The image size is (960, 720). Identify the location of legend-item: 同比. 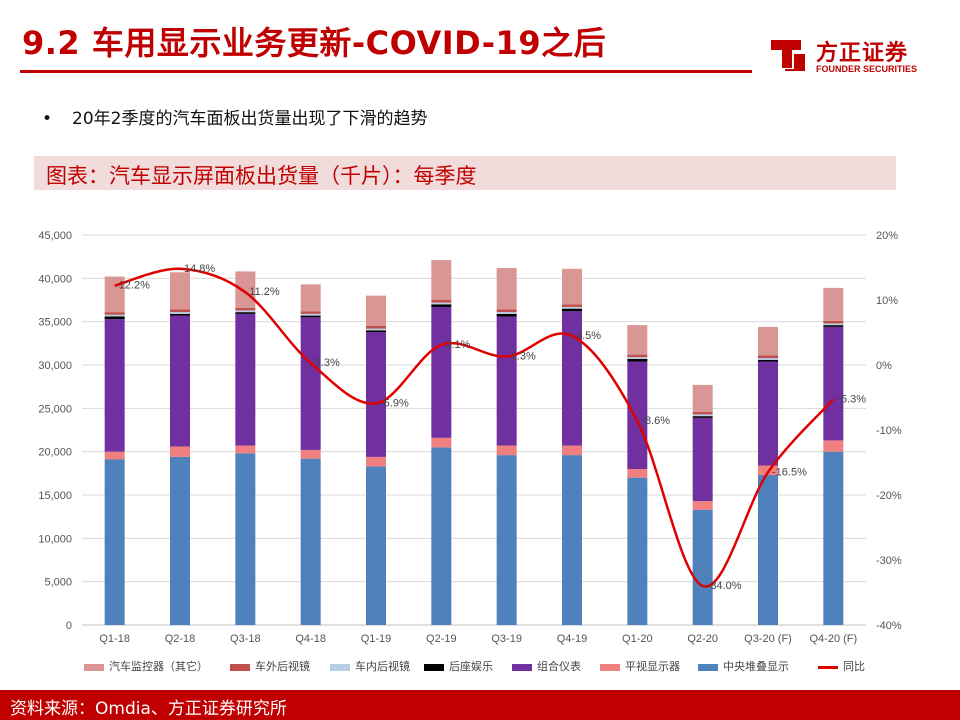
(841, 666).